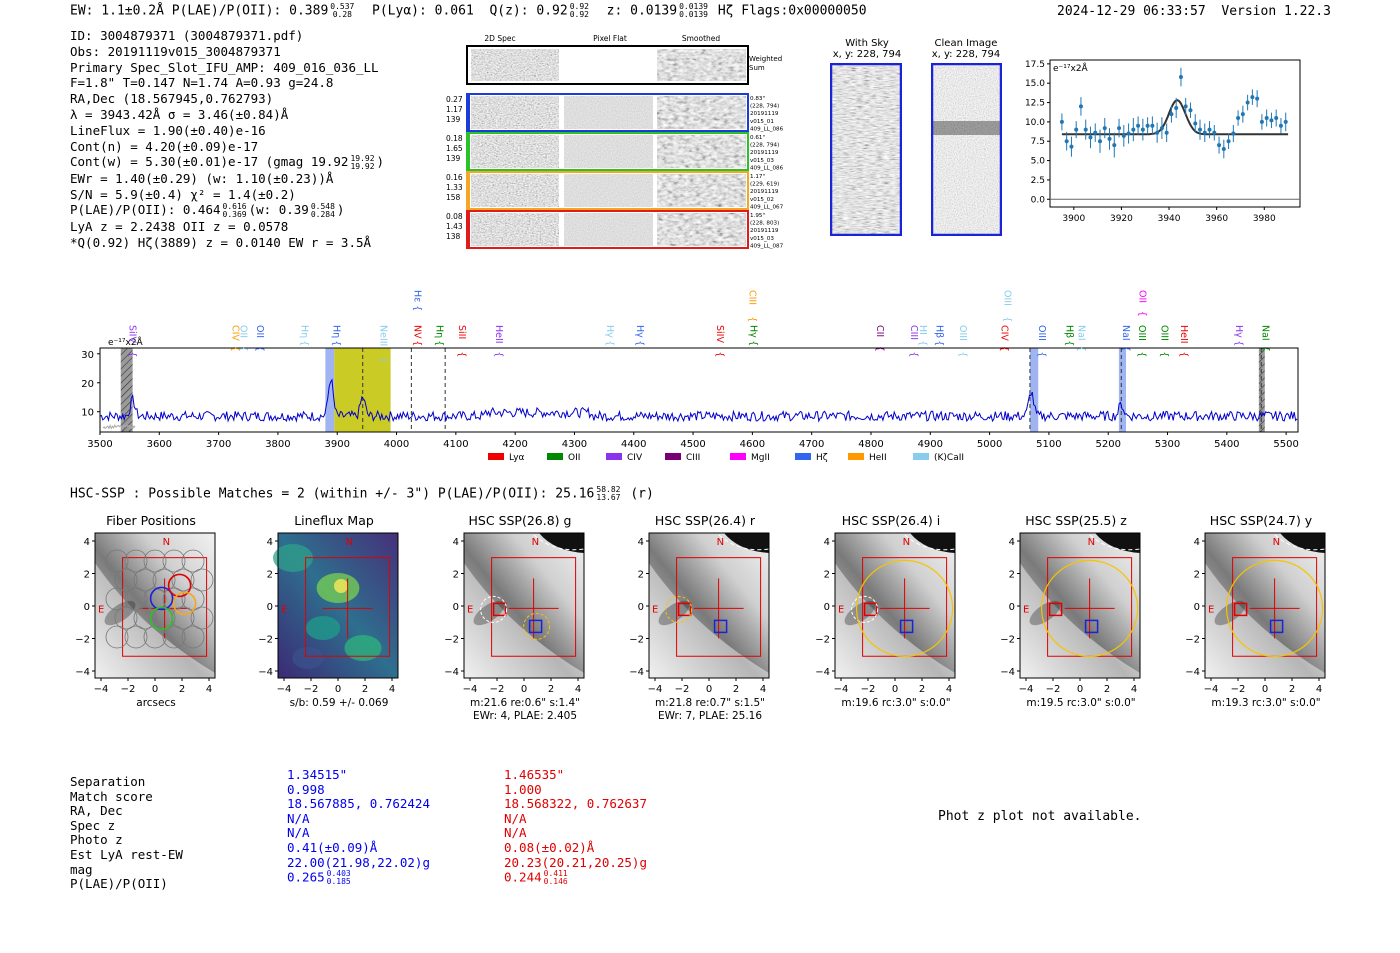 The height and width of the screenshot is (953, 1400). I want to click on match-red-2: 18.568322, 0.762637, so click(575, 804).